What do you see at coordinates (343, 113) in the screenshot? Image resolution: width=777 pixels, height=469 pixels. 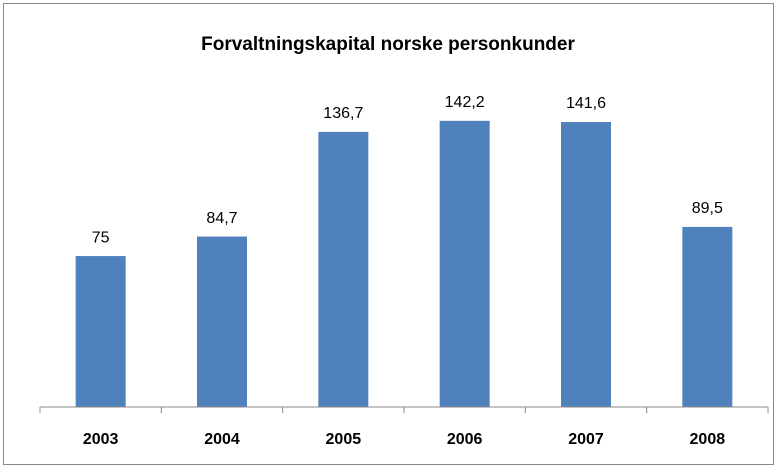 I see `data-label: 136,7` at bounding box center [343, 113].